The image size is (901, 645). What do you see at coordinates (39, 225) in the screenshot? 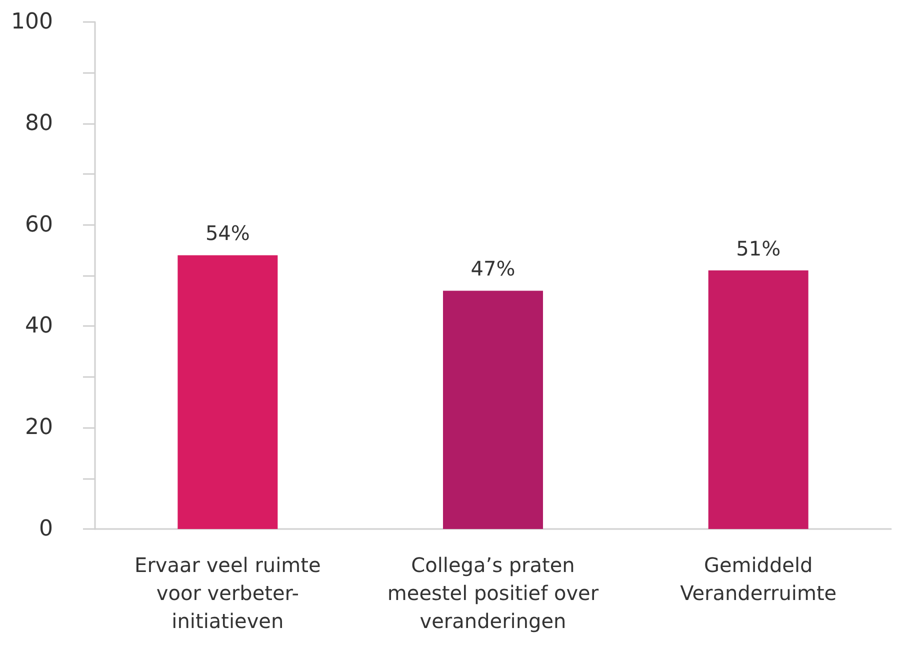
I see `y-tick-label: 60` at bounding box center [39, 225].